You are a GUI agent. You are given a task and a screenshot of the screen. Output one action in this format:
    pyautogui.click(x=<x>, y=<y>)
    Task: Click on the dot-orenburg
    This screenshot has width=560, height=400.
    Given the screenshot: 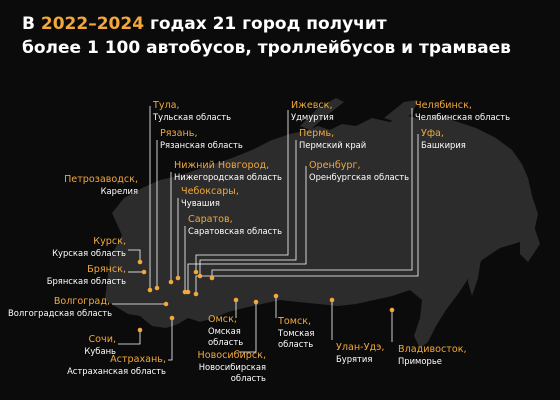 What is the action you would take?
    pyautogui.click(x=188, y=292)
    